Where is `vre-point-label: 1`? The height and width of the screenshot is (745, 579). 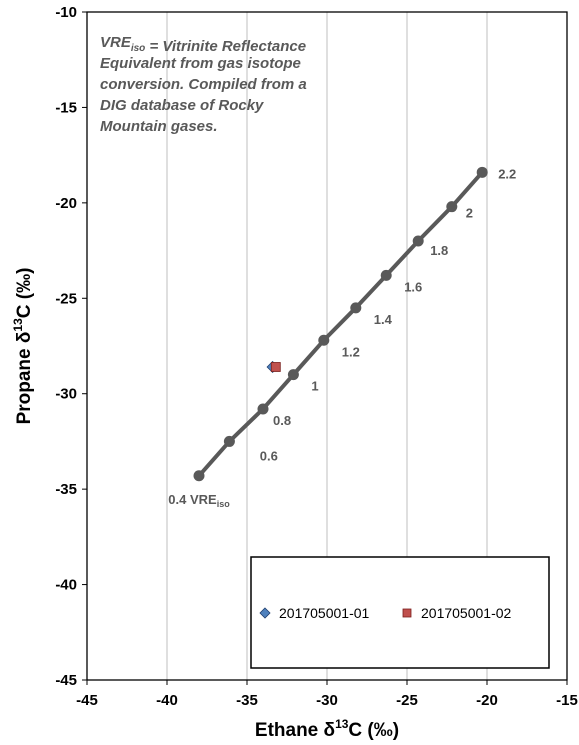
vre-point-label: 1 is located at coordinates (314, 386).